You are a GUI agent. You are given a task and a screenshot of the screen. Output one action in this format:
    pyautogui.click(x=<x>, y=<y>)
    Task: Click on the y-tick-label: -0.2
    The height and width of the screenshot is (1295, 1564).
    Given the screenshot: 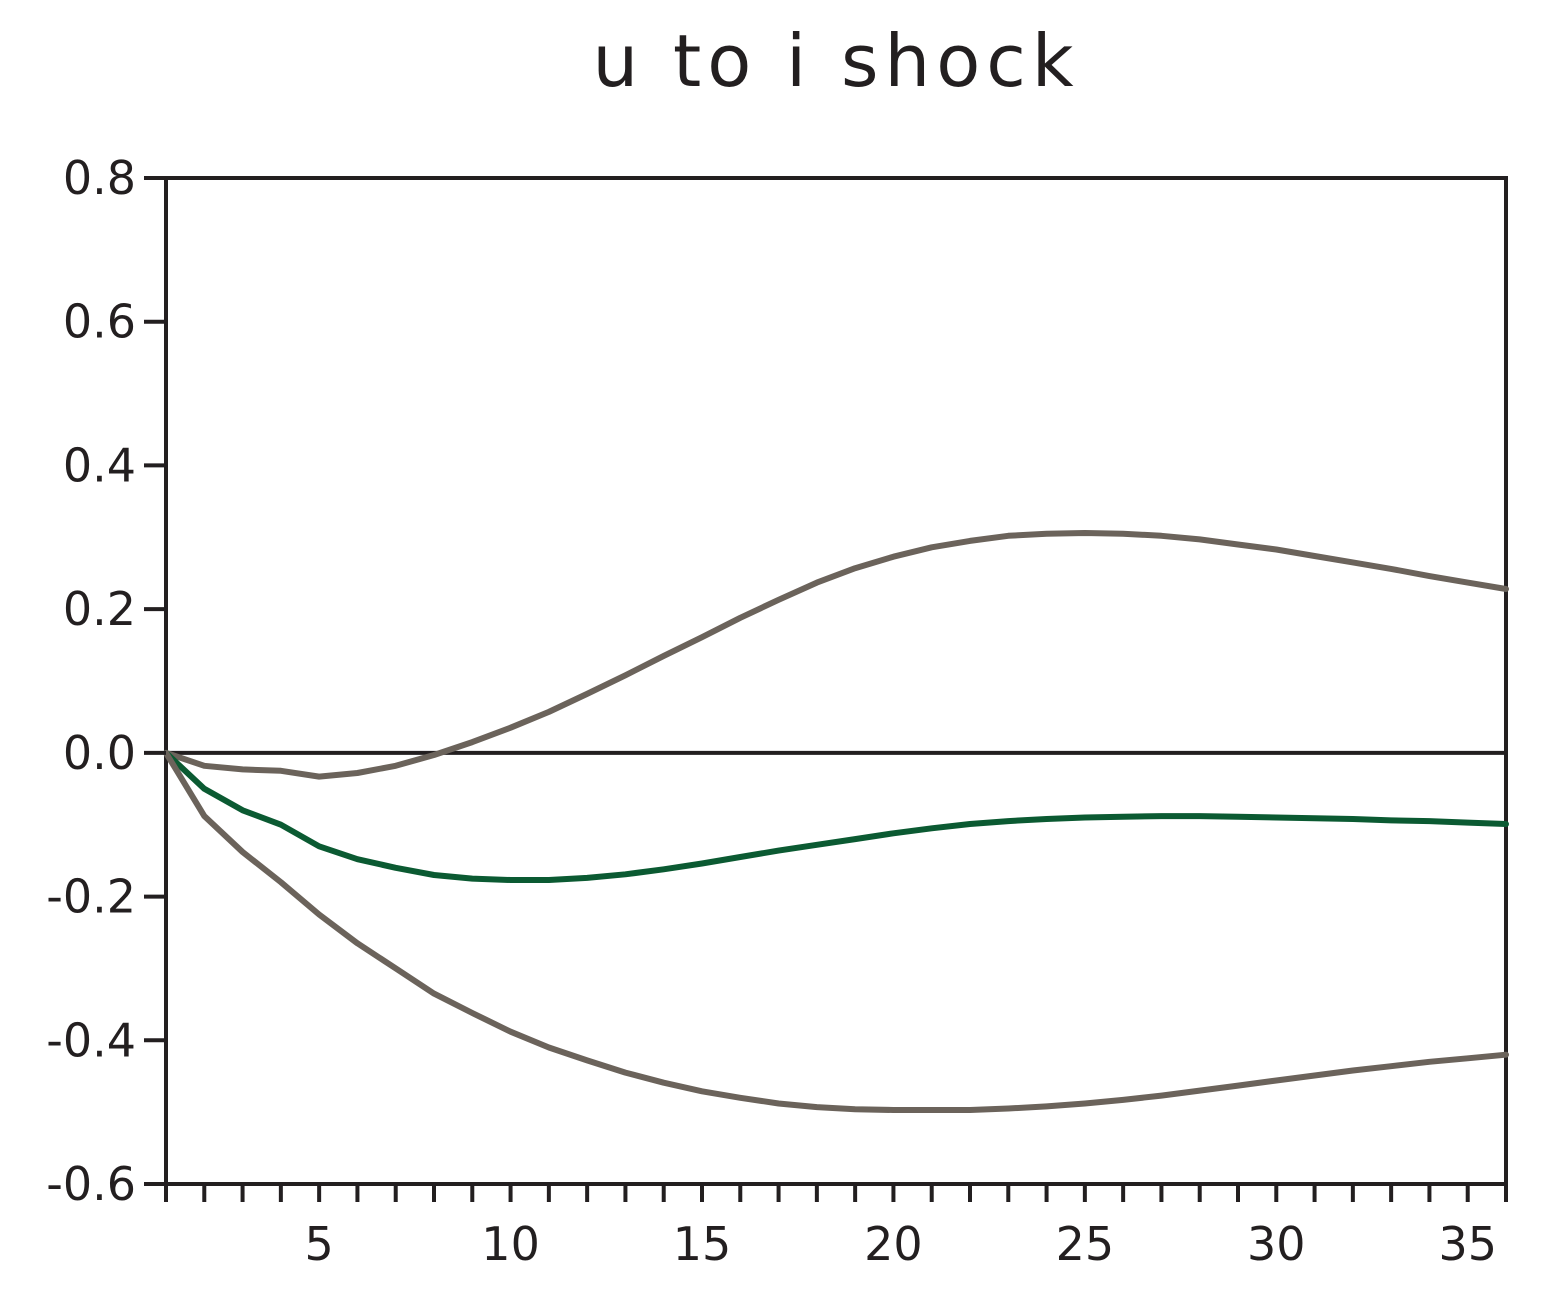 What is the action you would take?
    pyautogui.click(x=91, y=897)
    